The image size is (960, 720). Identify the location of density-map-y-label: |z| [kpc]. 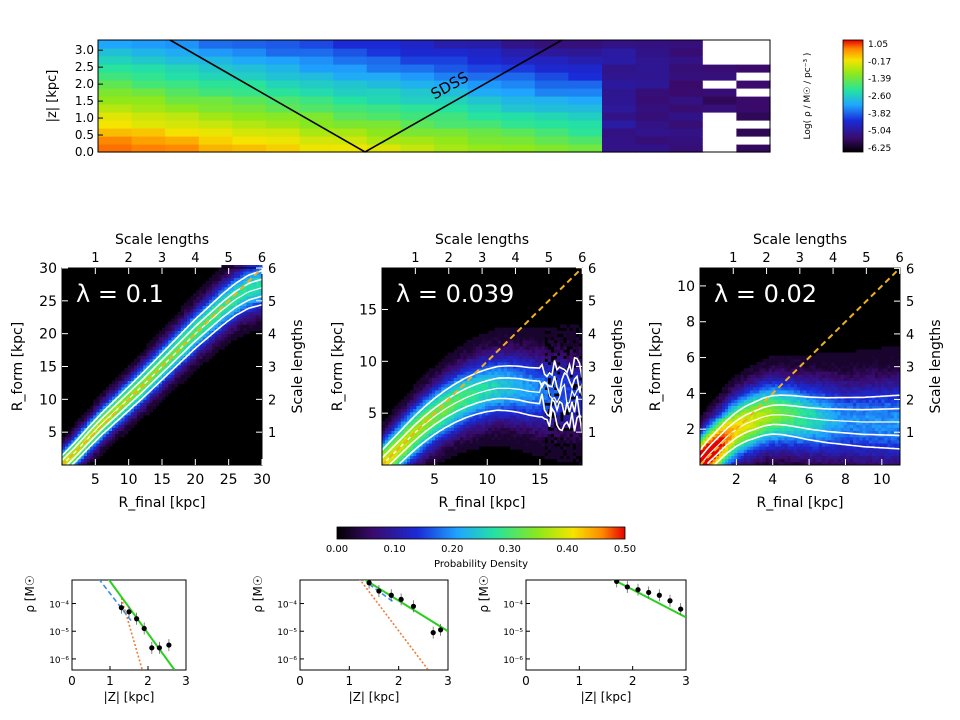
(52, 96).